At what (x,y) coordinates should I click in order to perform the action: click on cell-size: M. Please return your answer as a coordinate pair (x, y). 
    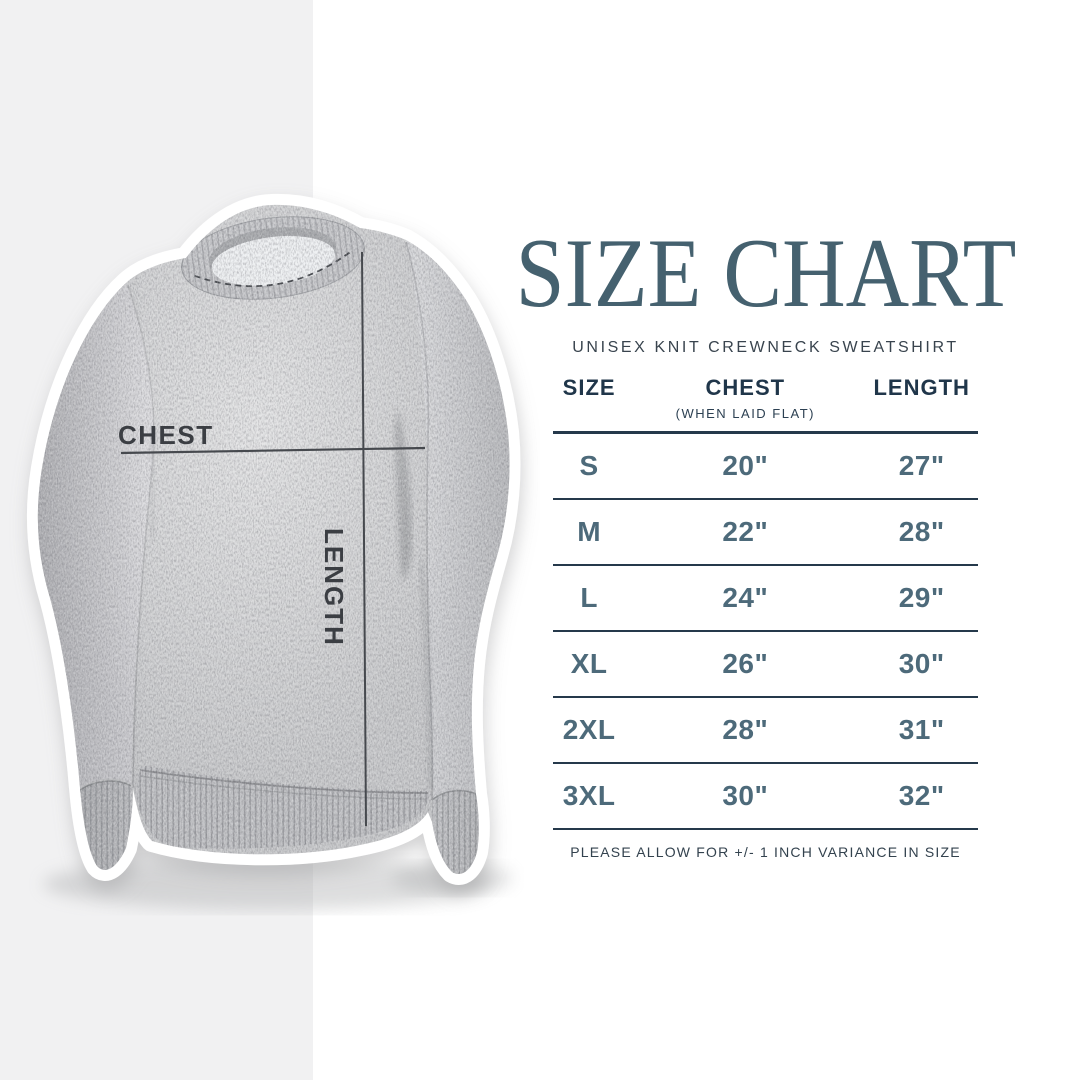
    Looking at the image, I should click on (589, 532).